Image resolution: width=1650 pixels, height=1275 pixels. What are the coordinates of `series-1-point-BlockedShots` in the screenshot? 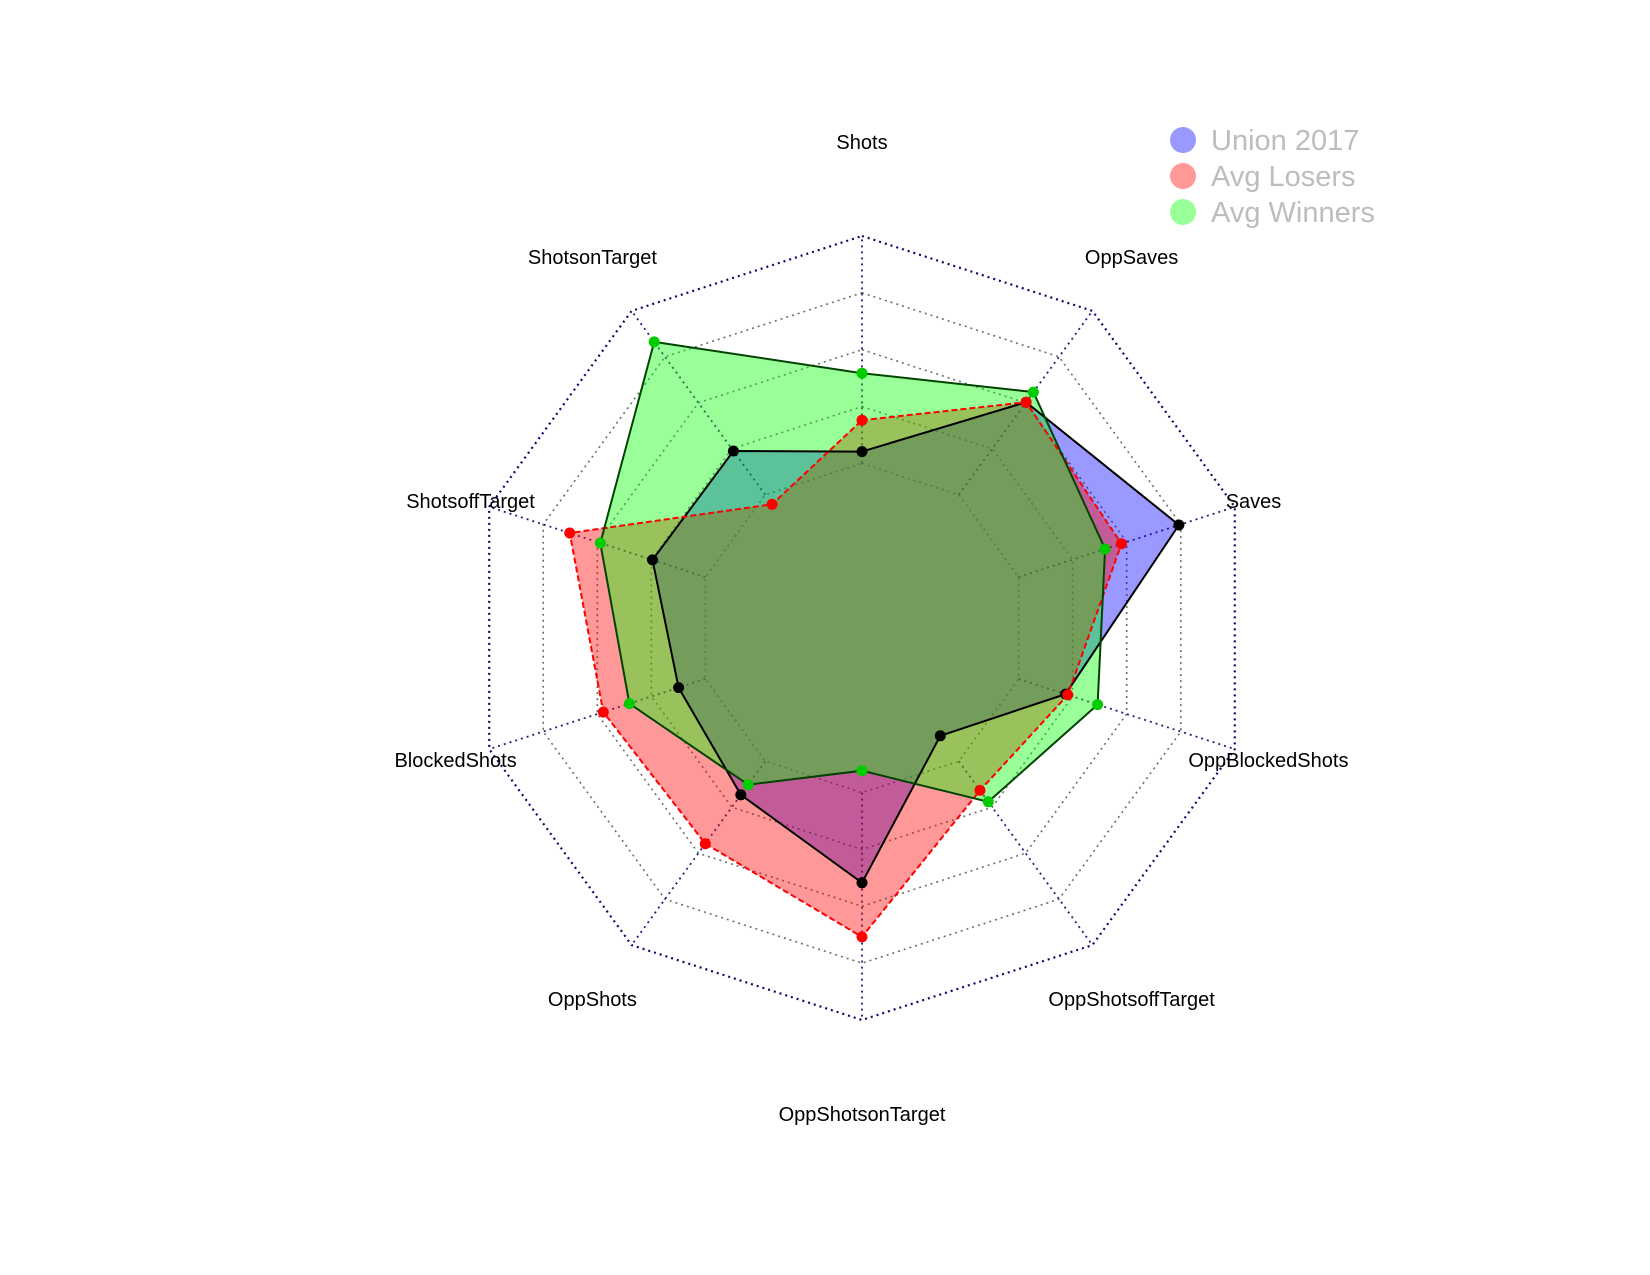 It's located at (679, 688).